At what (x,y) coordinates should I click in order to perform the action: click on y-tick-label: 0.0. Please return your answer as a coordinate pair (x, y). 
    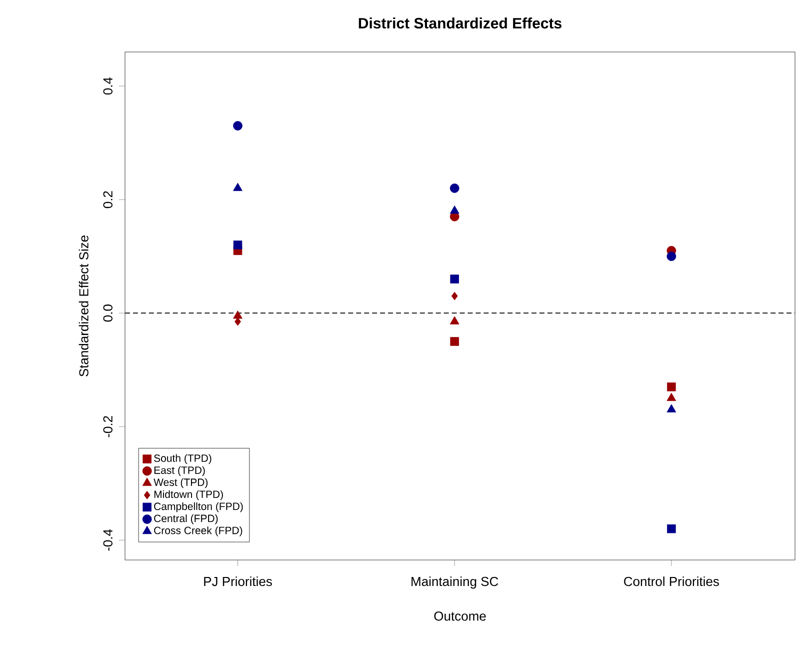
    Looking at the image, I should click on (107, 313).